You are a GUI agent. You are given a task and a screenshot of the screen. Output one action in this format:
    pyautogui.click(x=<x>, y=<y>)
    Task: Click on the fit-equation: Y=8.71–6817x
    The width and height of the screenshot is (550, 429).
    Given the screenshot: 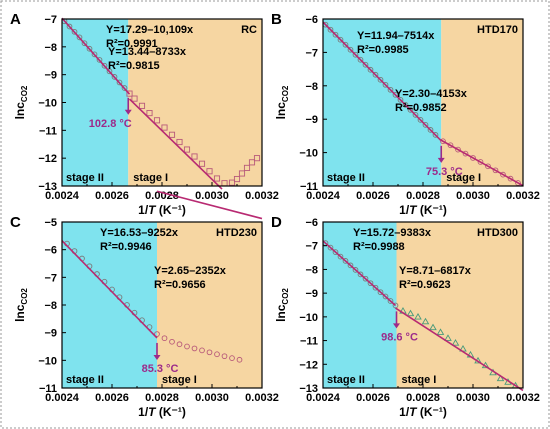 What is the action you would take?
    pyautogui.click(x=435, y=271)
    